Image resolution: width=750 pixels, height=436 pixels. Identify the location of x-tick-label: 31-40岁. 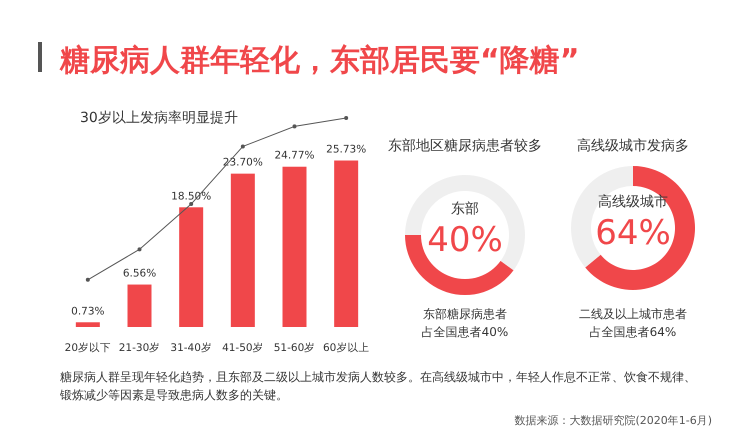
(191, 348).